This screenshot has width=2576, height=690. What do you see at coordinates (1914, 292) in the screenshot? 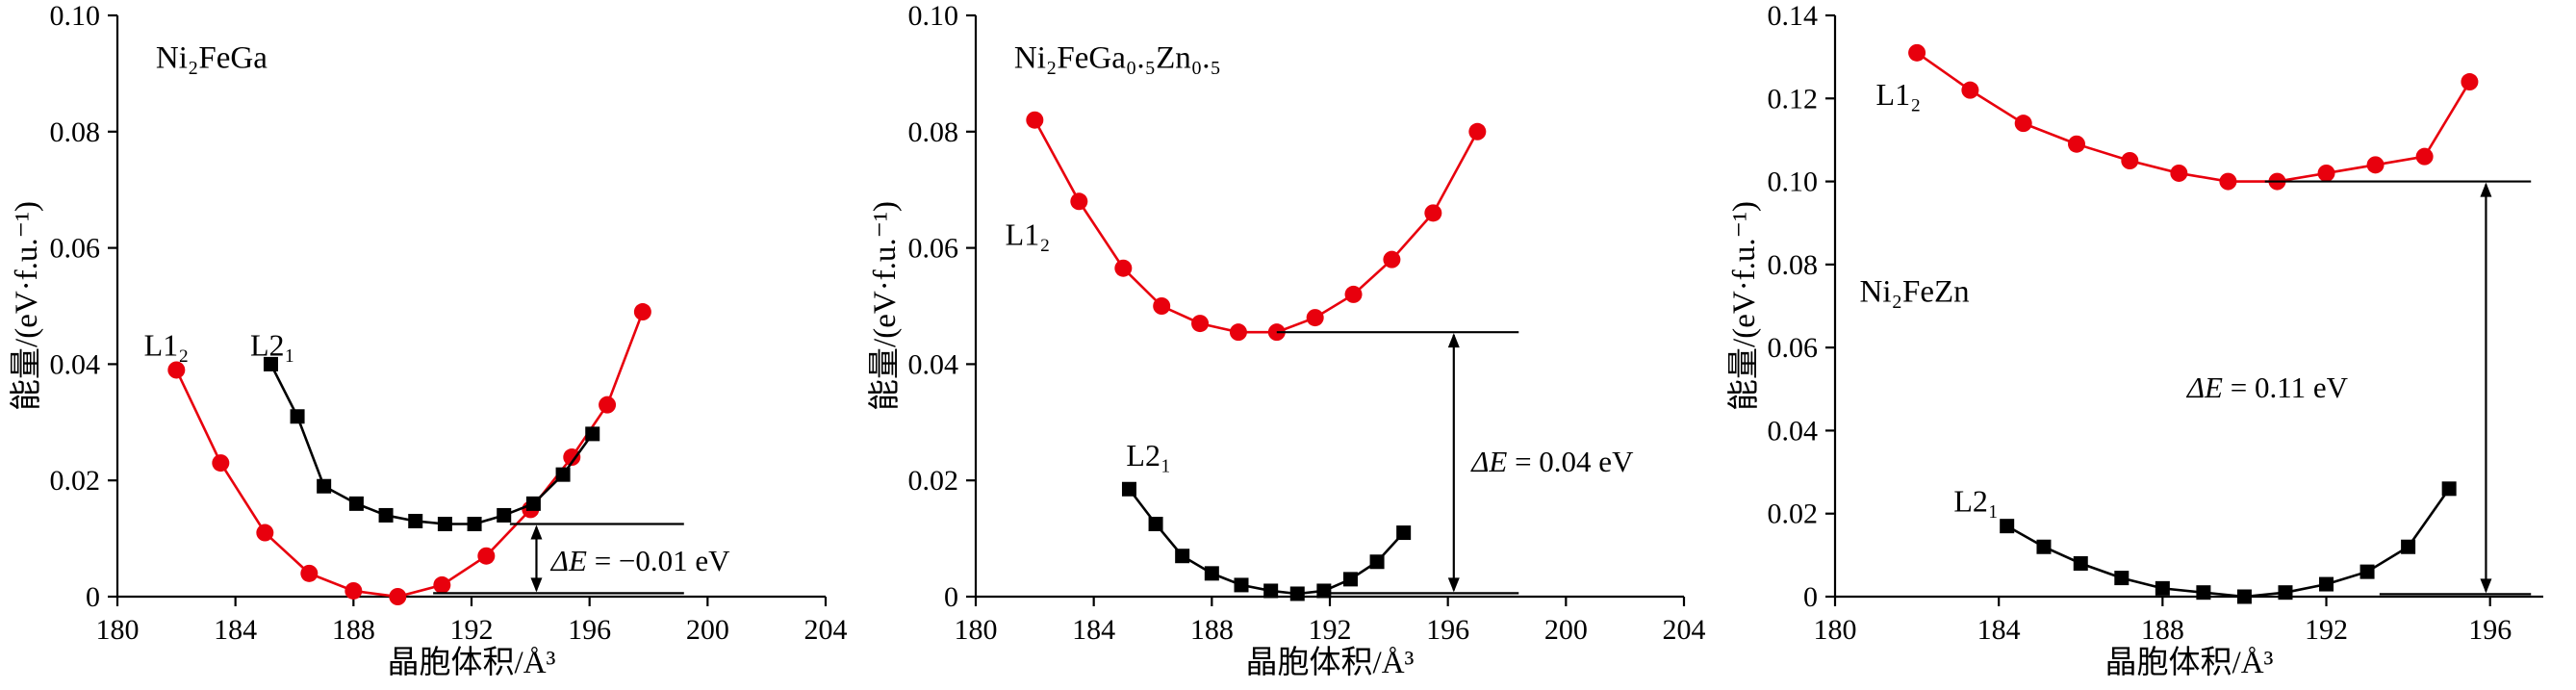
I see `chart-title: Ni₂FeZn` at bounding box center [1914, 292].